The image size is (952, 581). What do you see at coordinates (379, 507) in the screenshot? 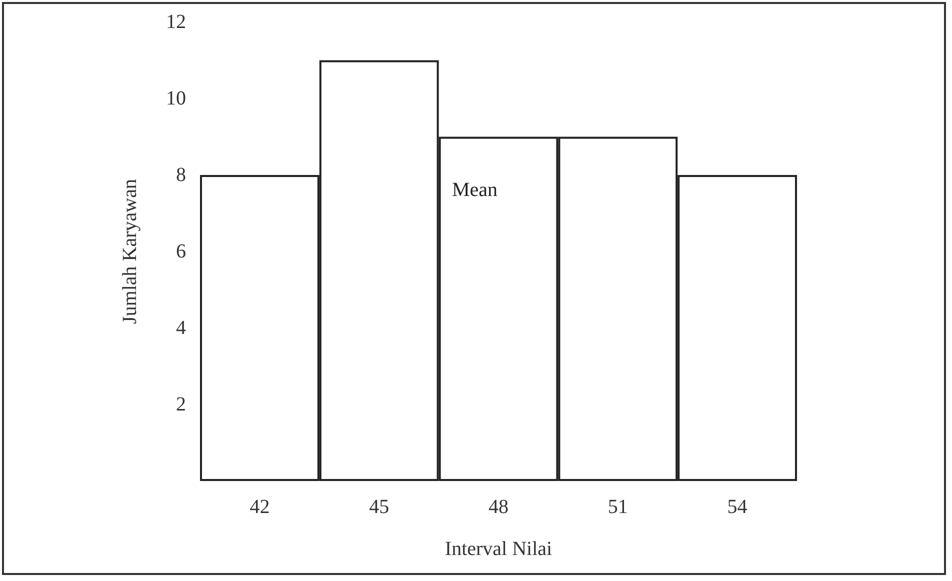
I see `x-tick-label: 45` at bounding box center [379, 507].